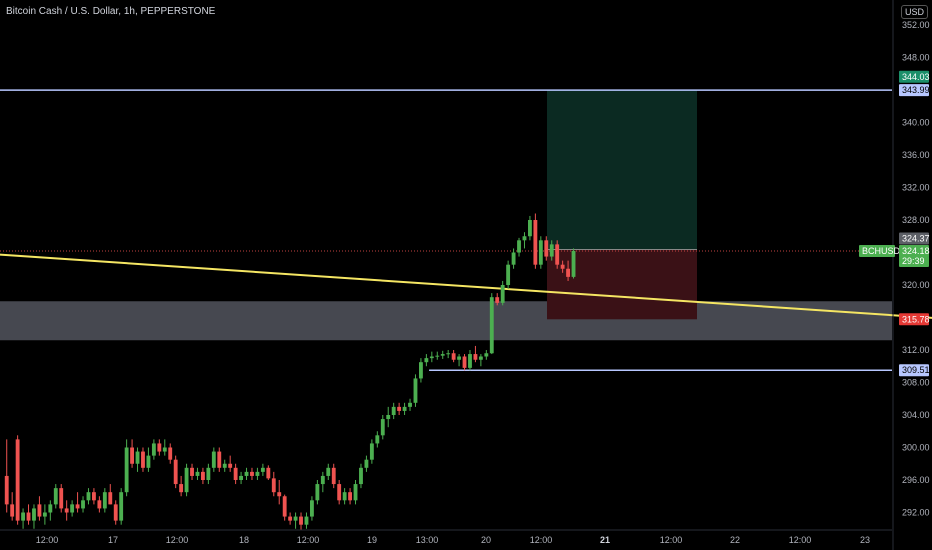 The height and width of the screenshot is (550, 932). What do you see at coordinates (914, 12) in the screenshot?
I see `currency-button: USD` at bounding box center [914, 12].